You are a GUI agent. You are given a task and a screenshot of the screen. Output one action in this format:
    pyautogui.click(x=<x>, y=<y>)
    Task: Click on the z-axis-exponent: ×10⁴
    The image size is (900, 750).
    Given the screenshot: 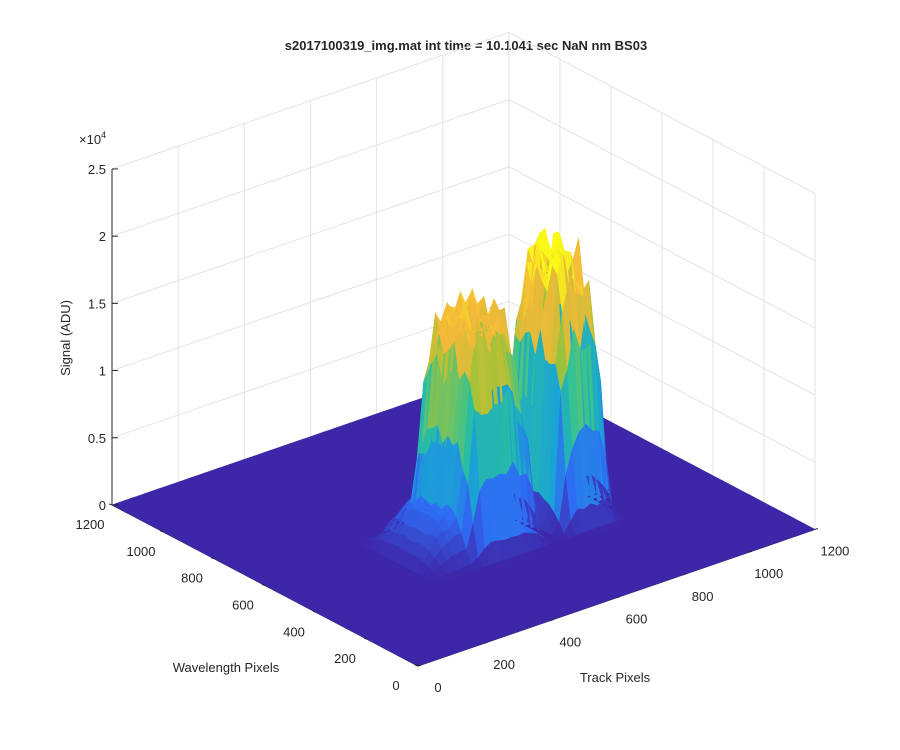 What is the action you would take?
    pyautogui.click(x=92, y=138)
    